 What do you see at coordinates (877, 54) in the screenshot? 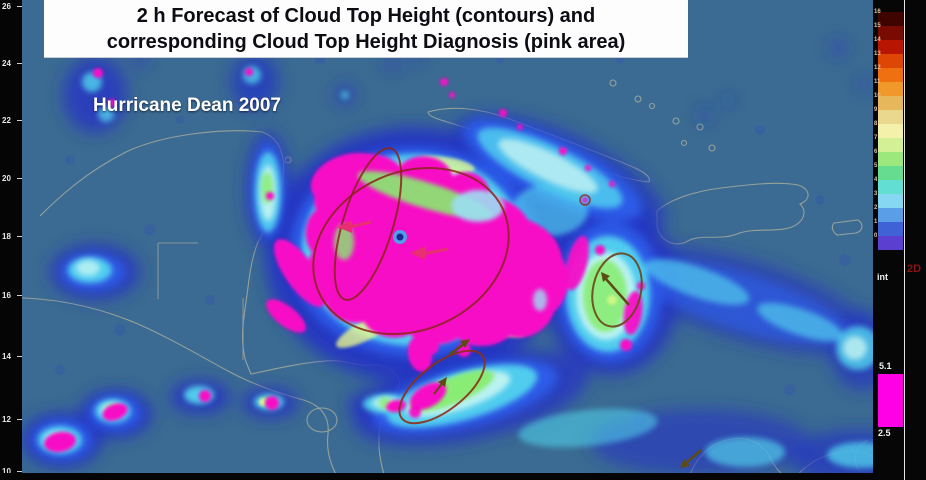
I see `colorbar-tick-label: 13` at bounding box center [877, 54].